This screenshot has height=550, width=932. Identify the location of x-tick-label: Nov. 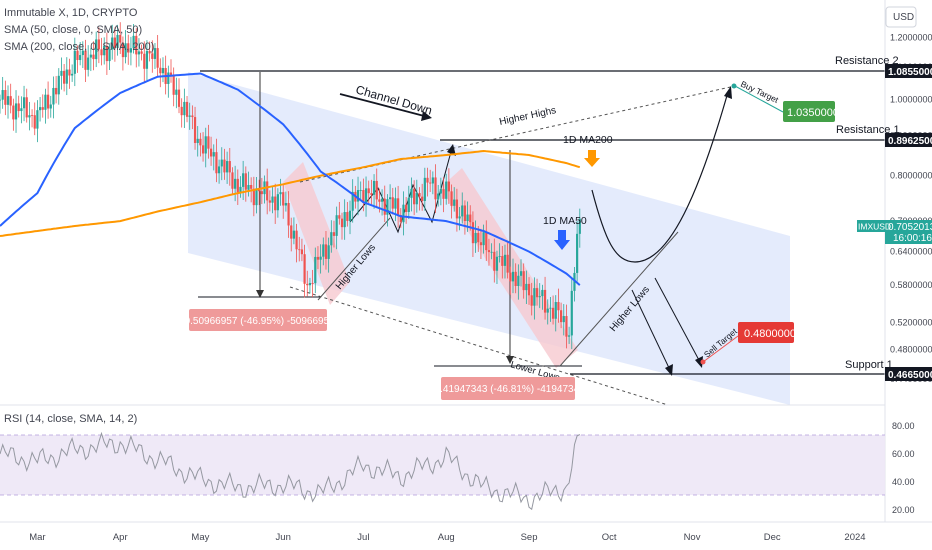
(692, 537).